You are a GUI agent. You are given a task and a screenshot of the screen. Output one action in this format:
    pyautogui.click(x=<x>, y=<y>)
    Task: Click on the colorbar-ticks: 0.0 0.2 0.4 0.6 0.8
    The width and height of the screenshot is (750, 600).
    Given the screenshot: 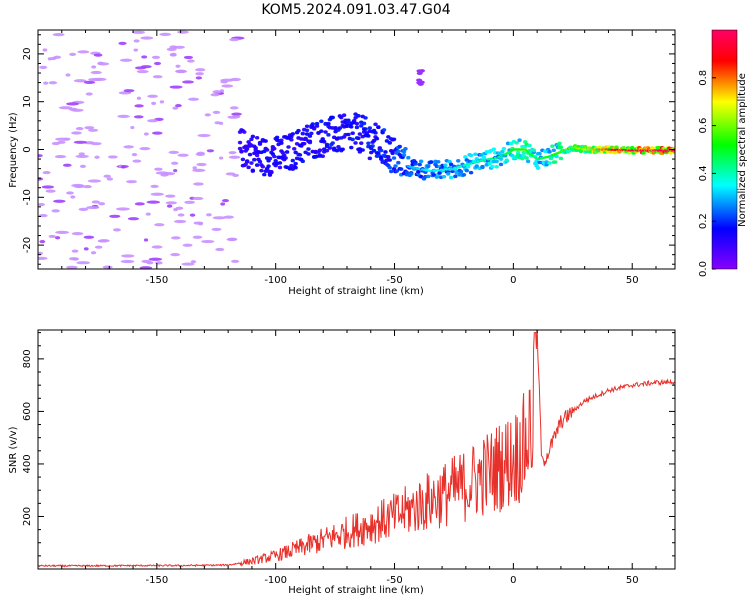 What is the action you would take?
    pyautogui.click(x=718, y=153)
    